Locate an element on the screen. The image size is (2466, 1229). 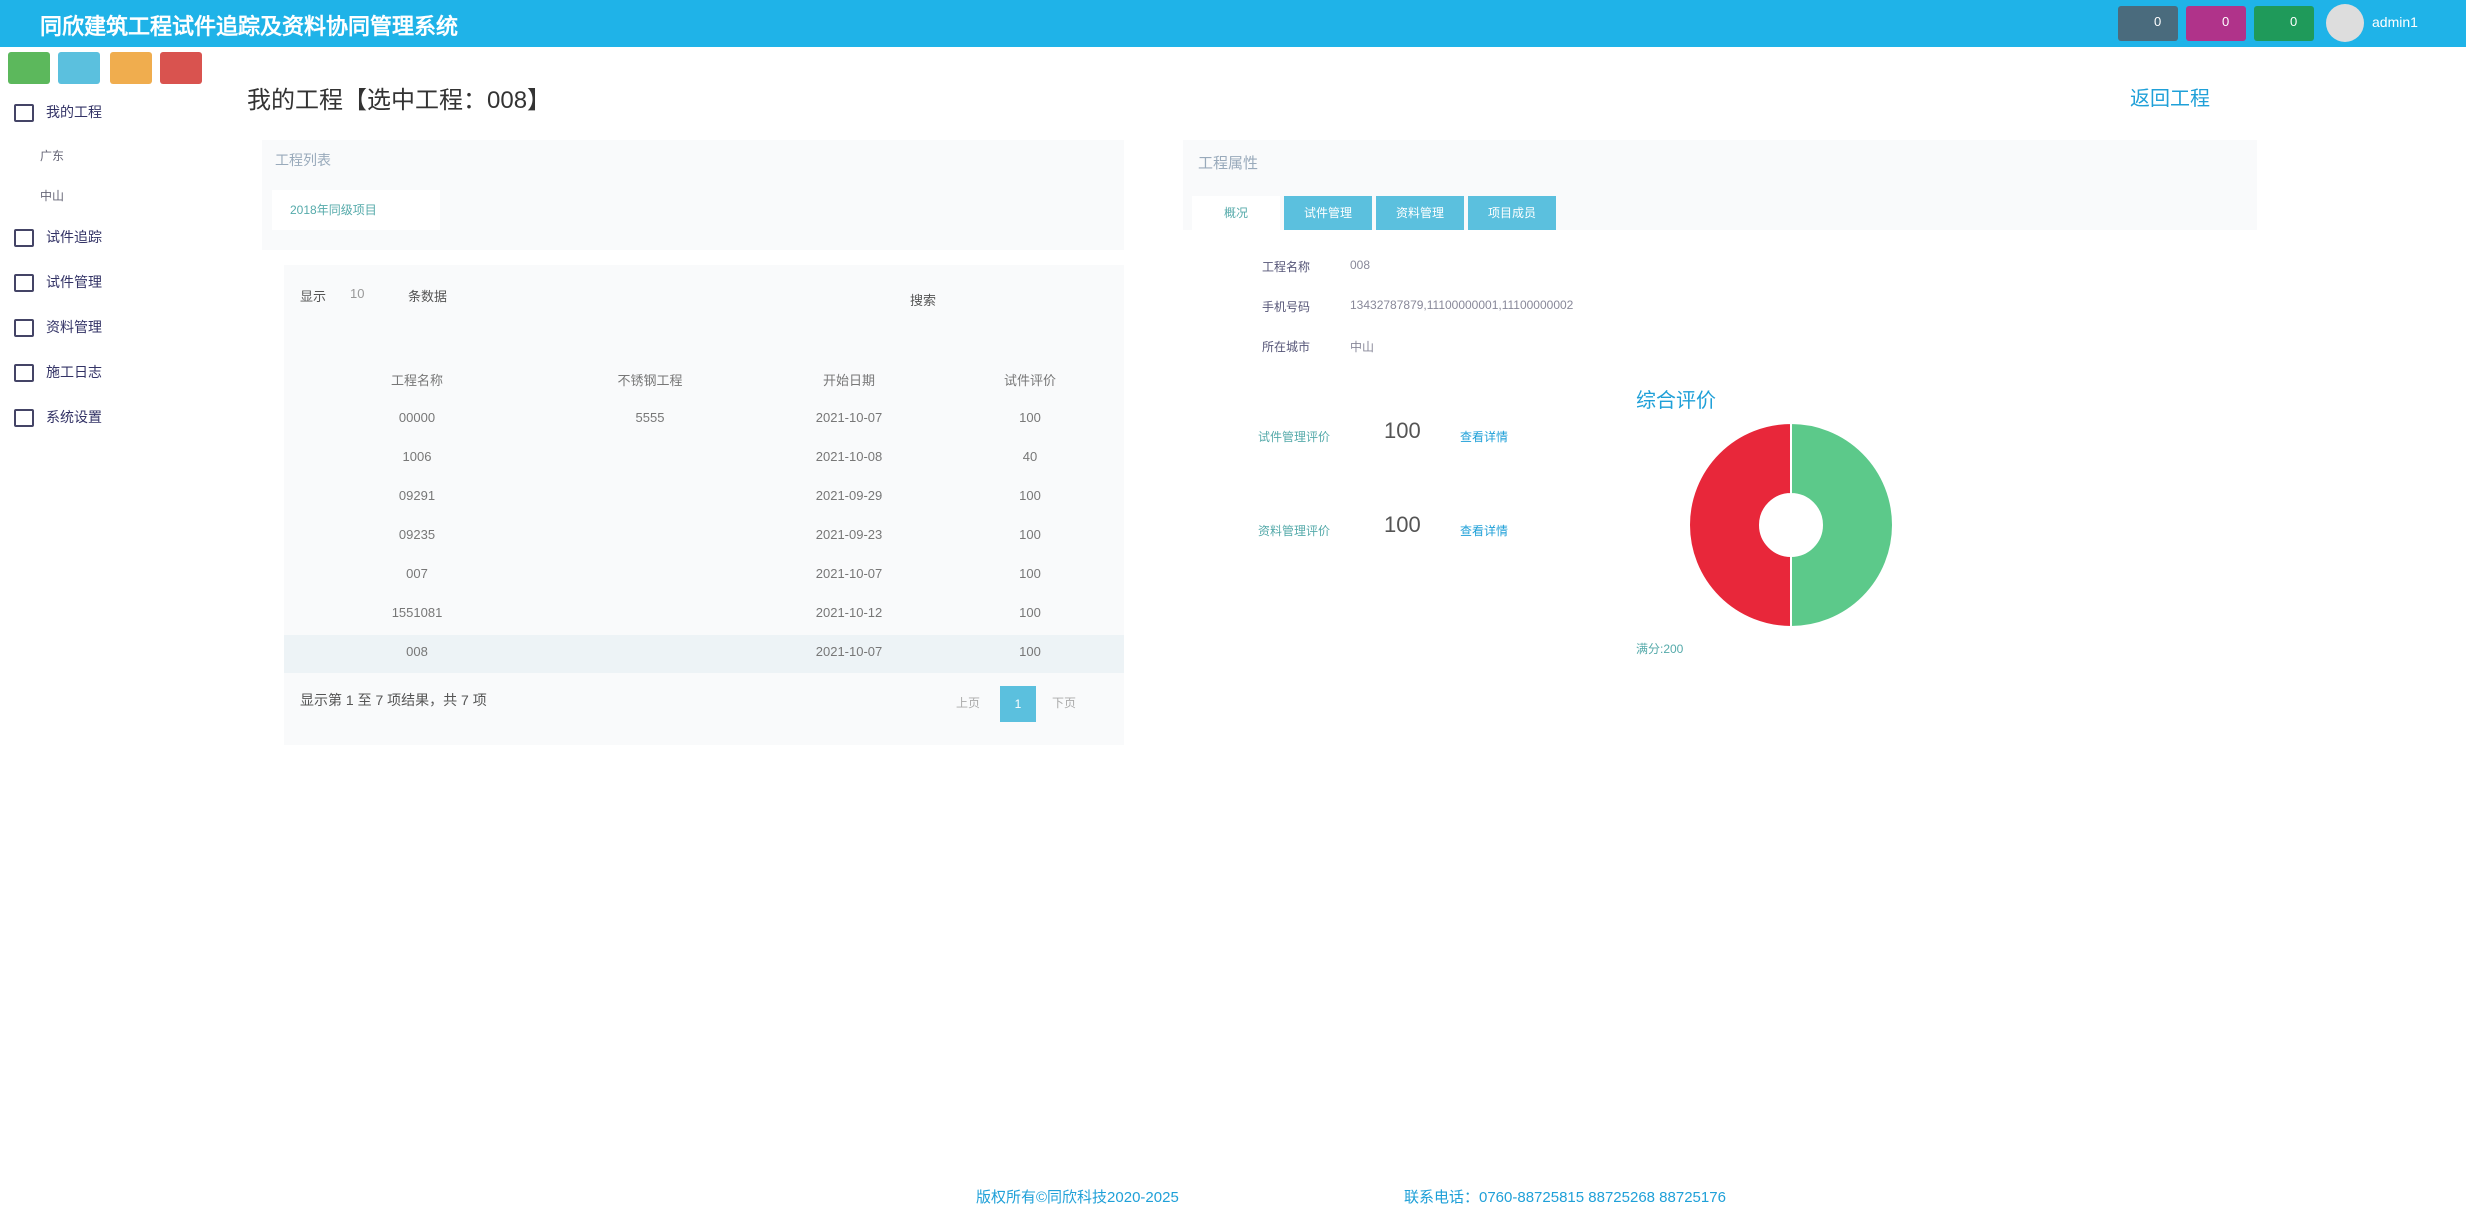
column-header: 试件评价 is located at coordinates (1029, 380).